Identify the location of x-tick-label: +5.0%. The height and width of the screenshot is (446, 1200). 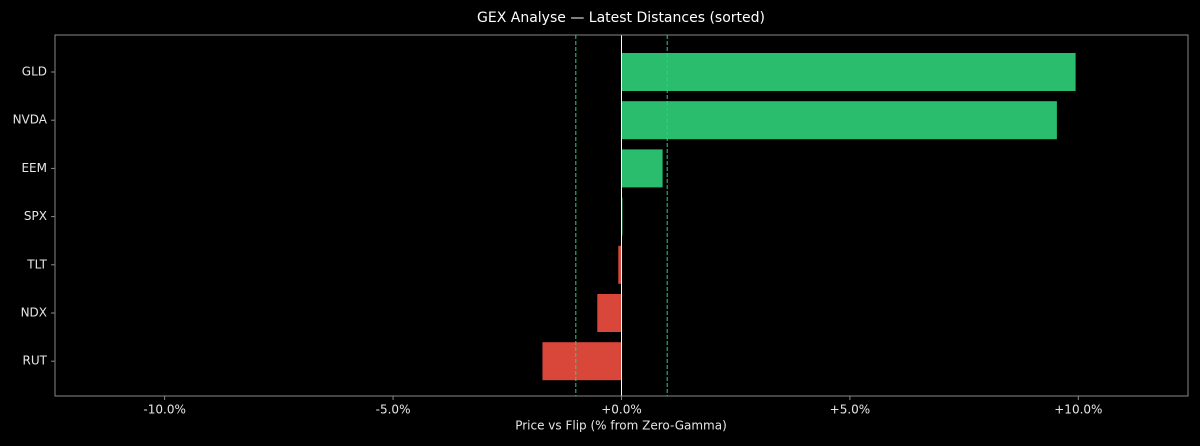
(850, 410).